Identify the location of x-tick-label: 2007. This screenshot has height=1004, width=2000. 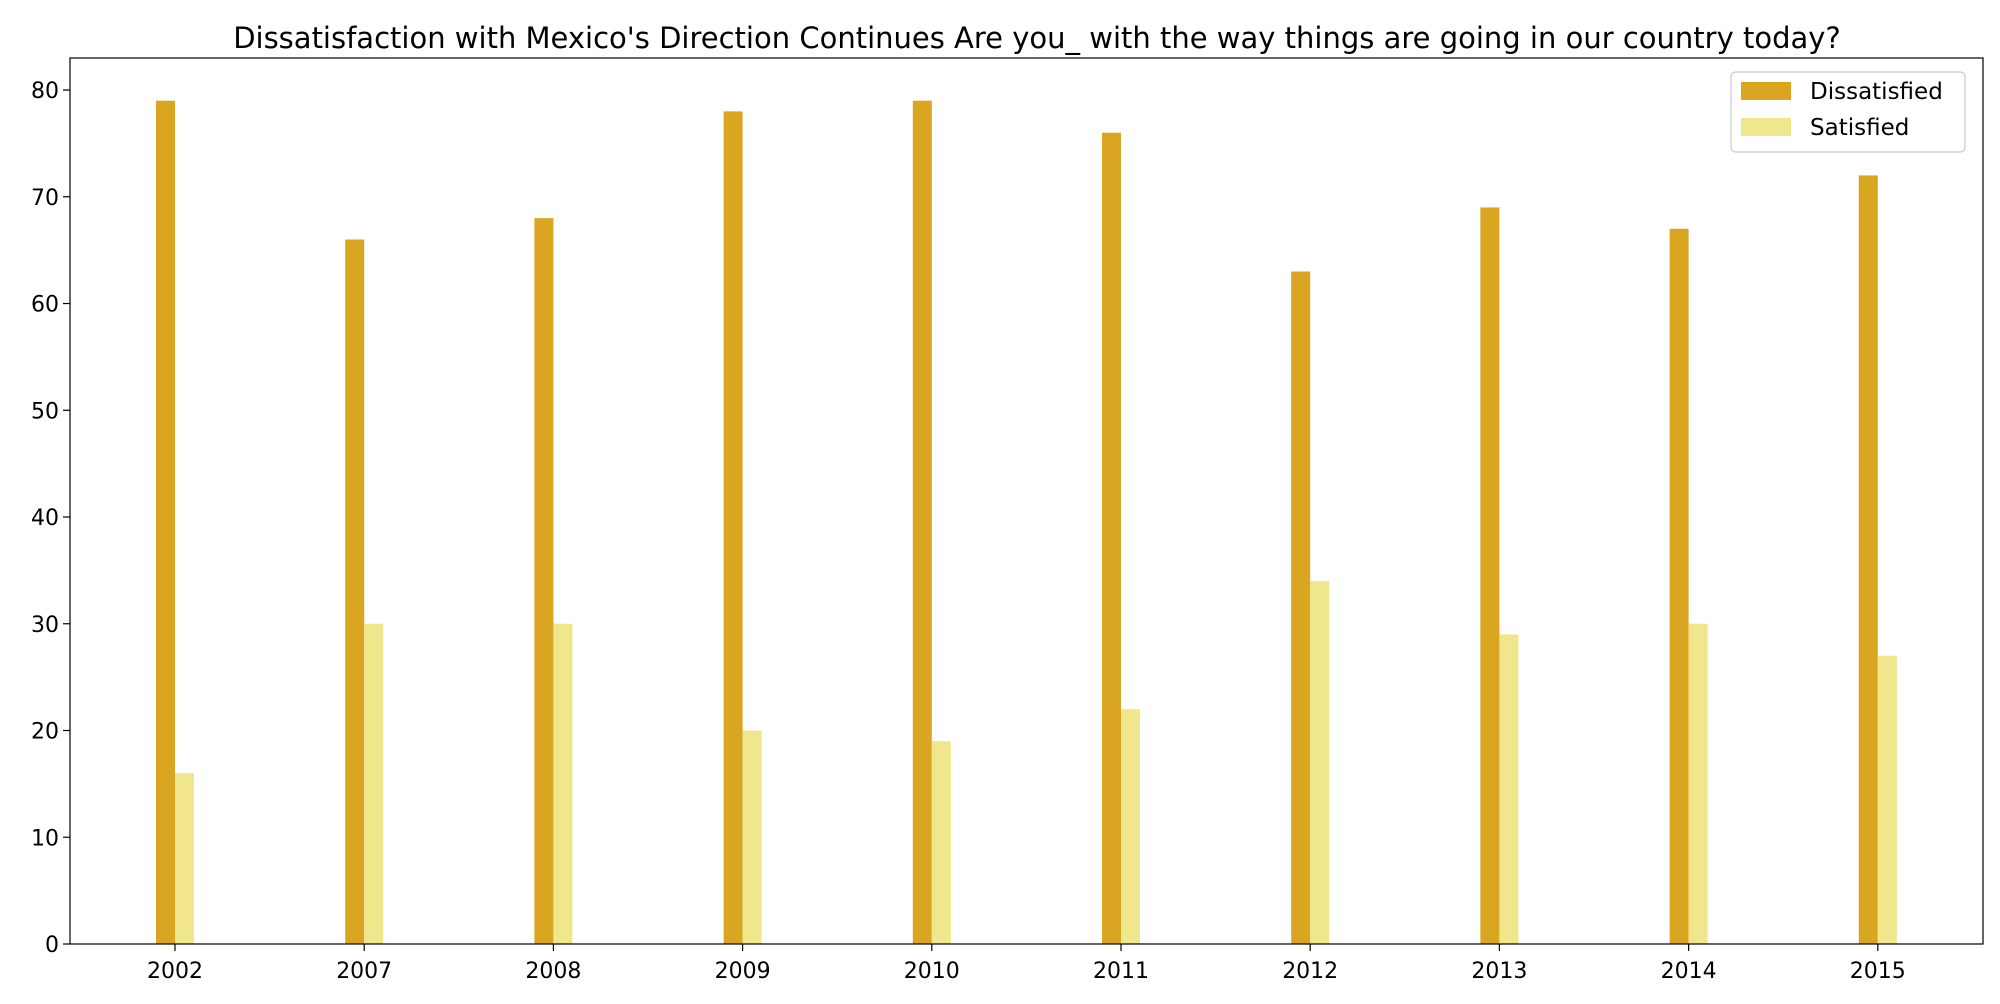
(364, 971).